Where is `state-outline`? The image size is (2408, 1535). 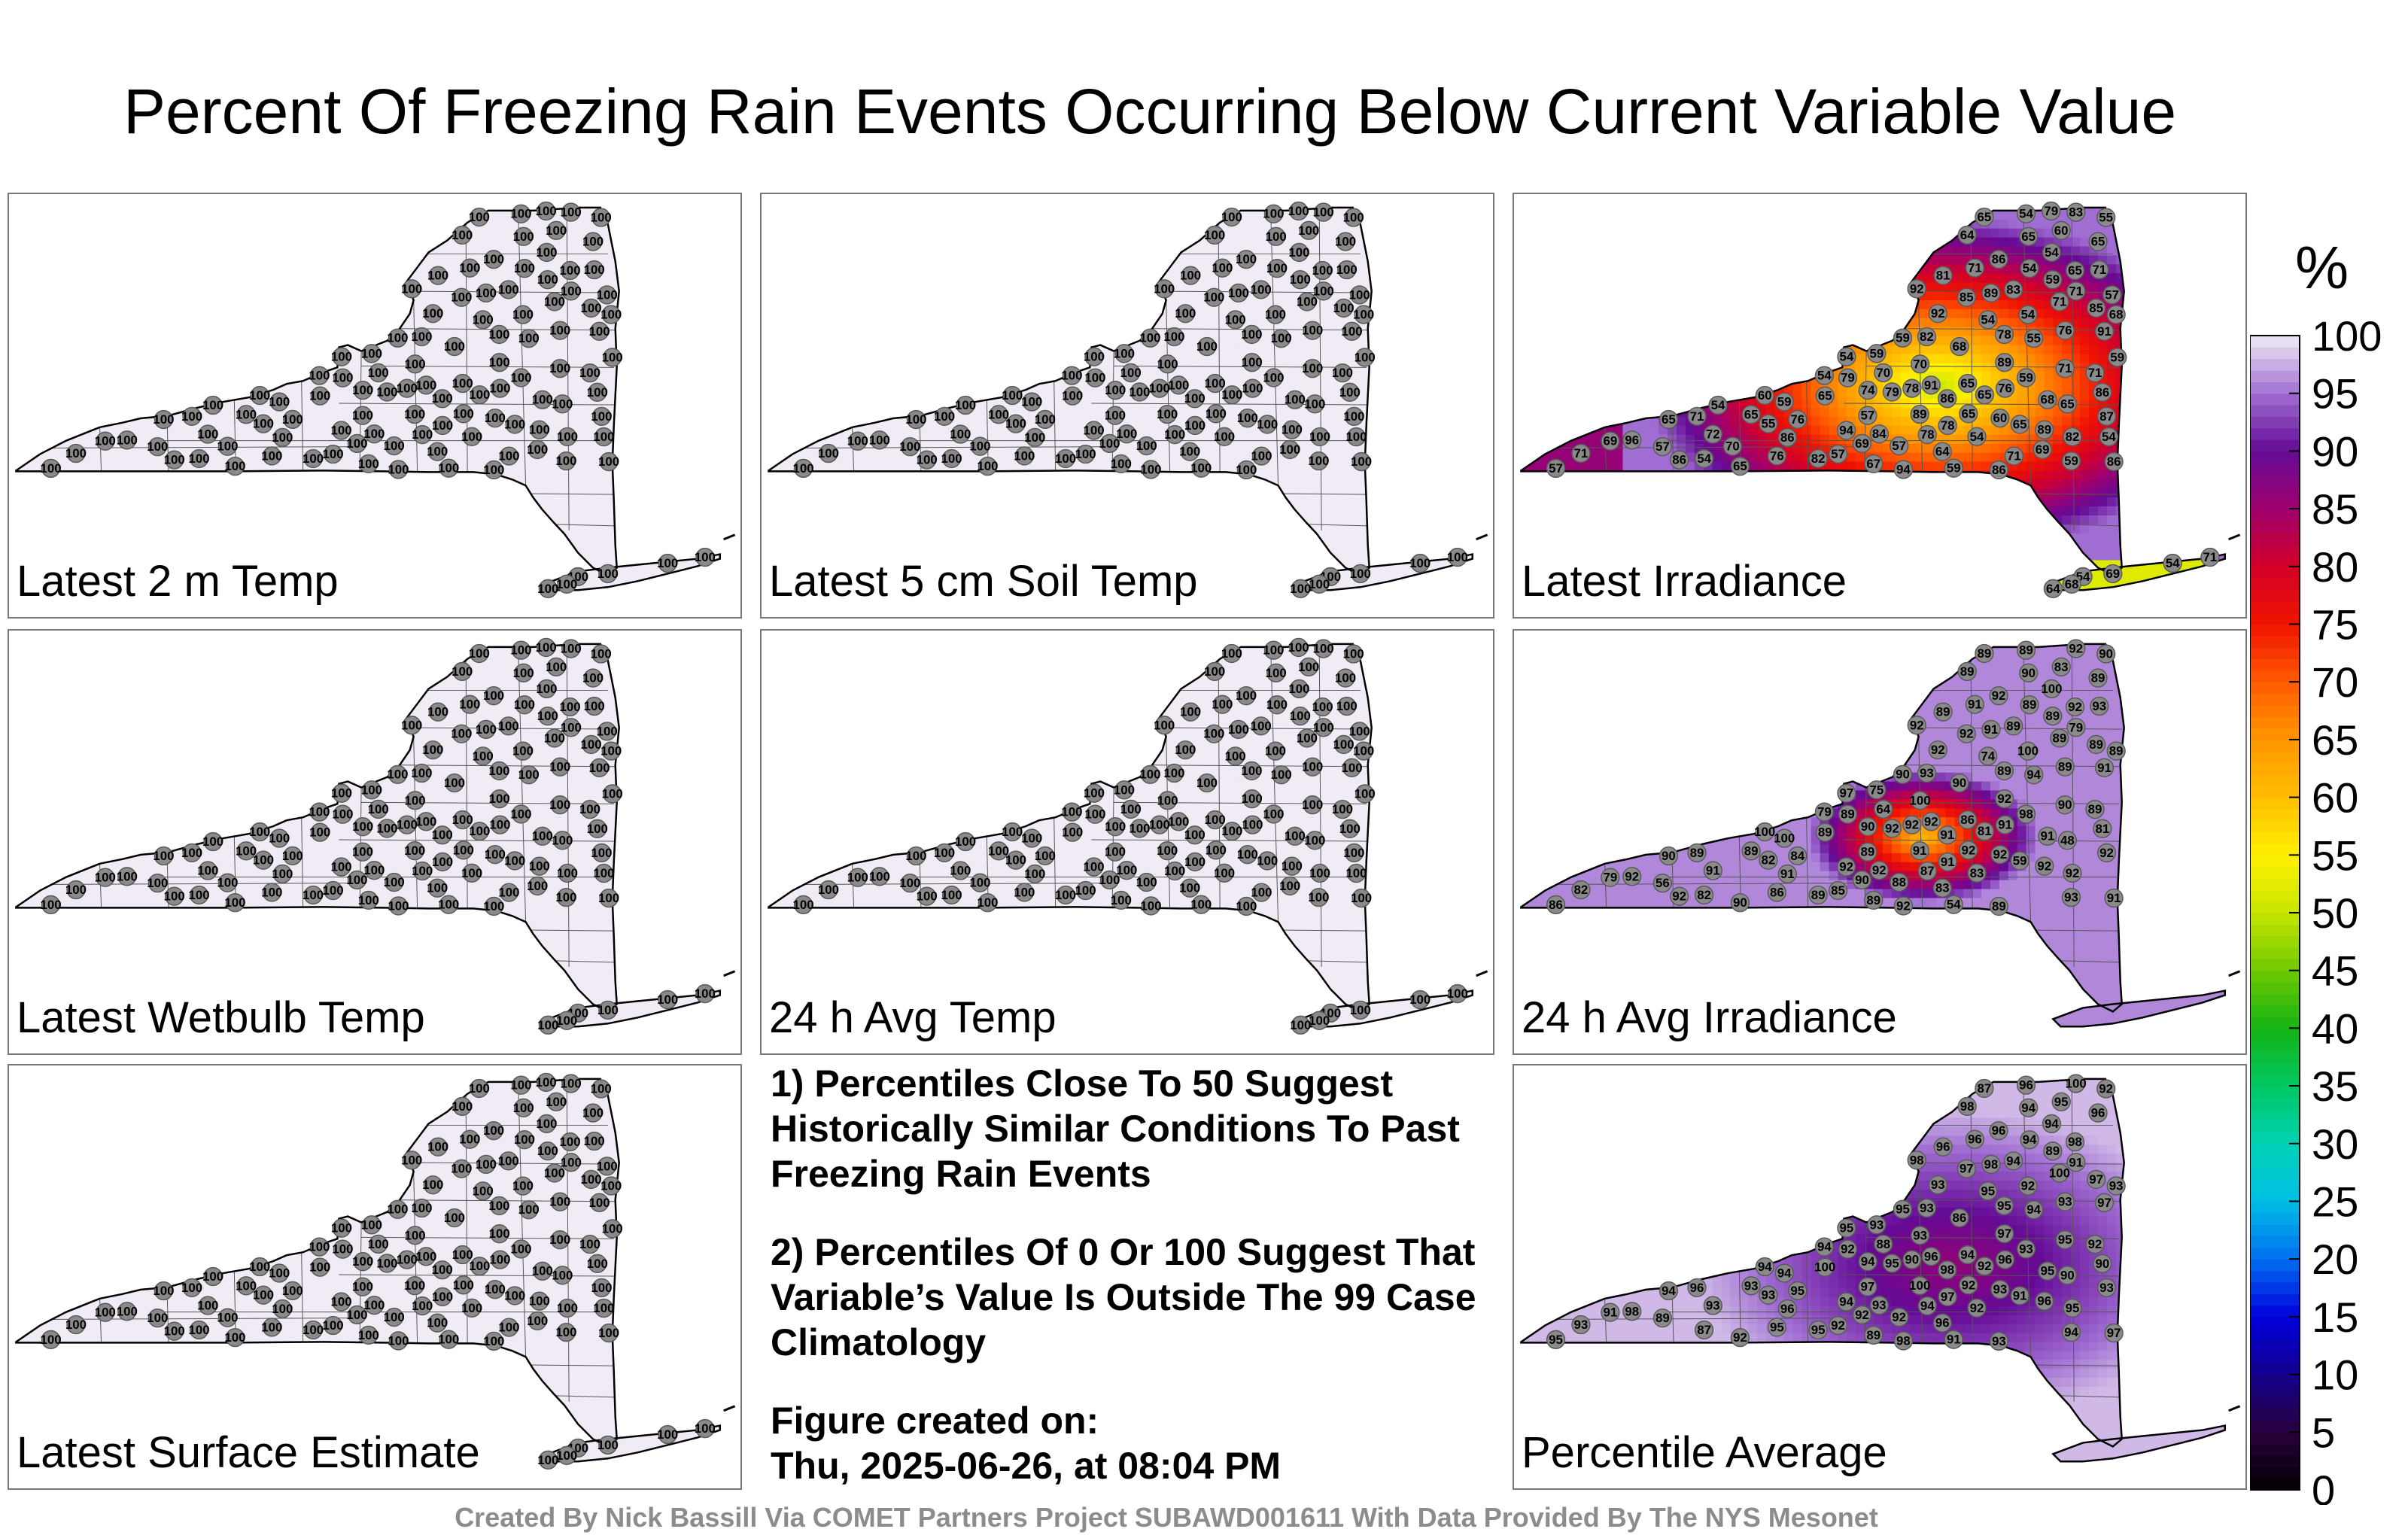
state-outline is located at coordinates (1822, 828).